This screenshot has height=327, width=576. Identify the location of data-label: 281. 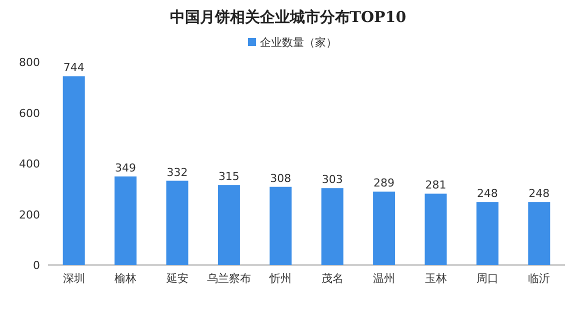
(435, 185).